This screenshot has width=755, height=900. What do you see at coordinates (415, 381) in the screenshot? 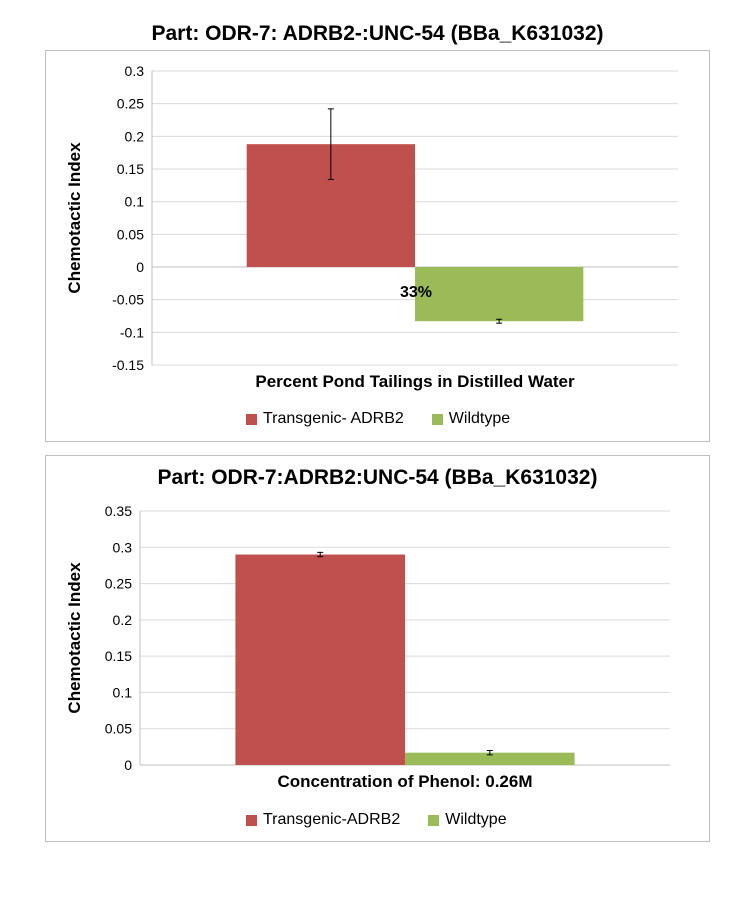
I see `x-axis-label: Percent Pond Tailings in Distilled Water` at bounding box center [415, 381].